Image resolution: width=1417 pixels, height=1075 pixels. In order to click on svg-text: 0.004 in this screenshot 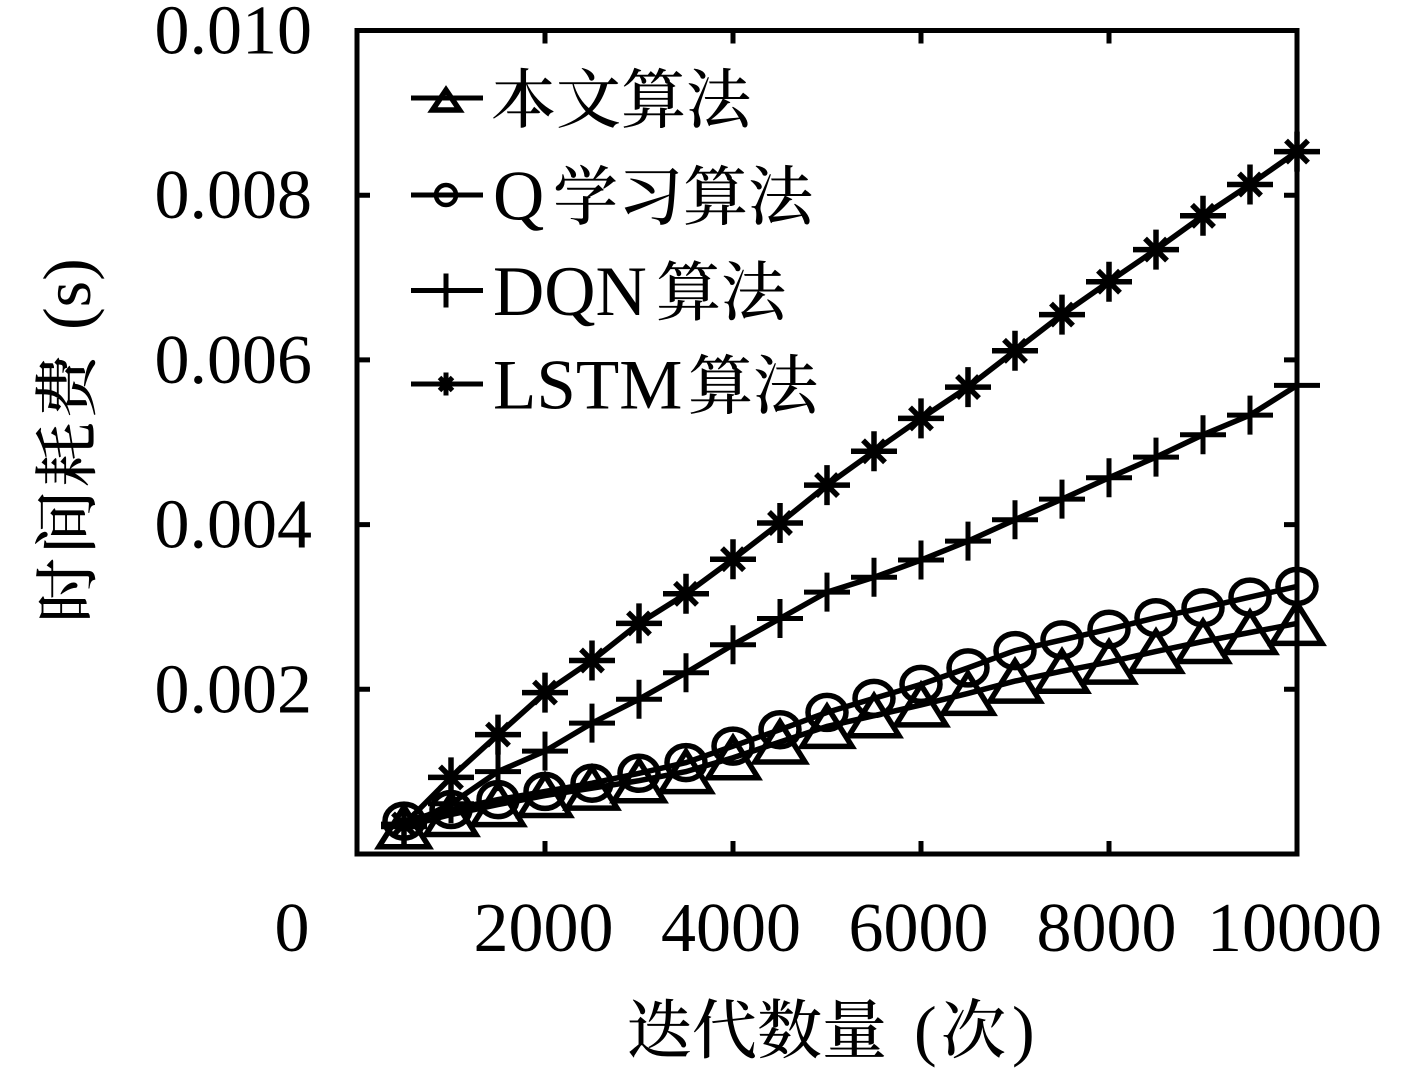, I will do `click(234, 525)`.